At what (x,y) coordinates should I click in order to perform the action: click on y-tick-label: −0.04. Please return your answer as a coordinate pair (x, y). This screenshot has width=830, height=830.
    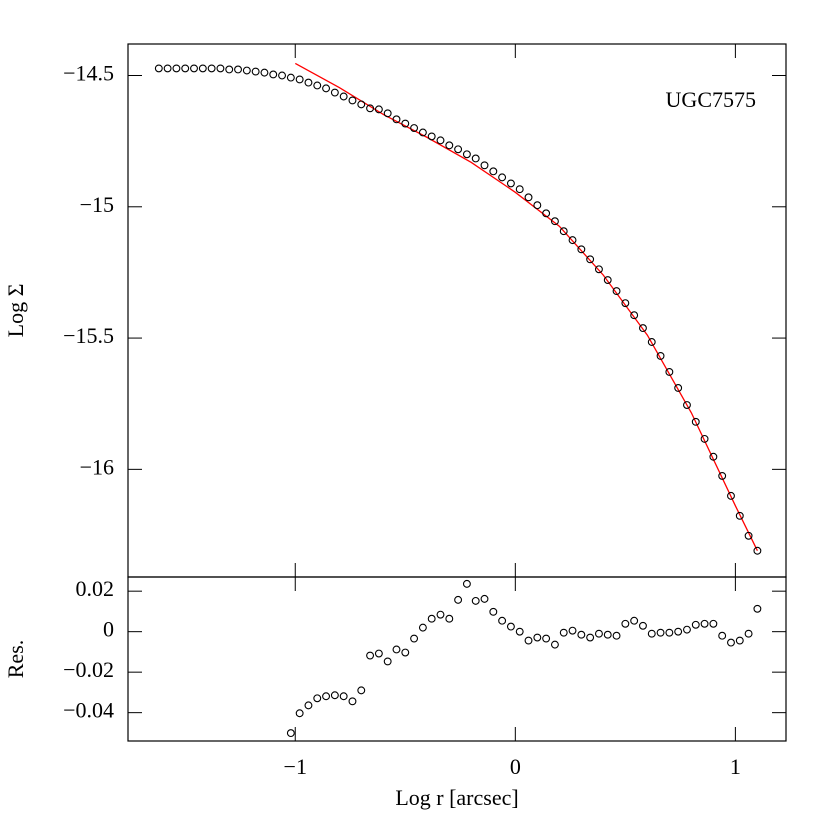
    Looking at the image, I should click on (88, 710).